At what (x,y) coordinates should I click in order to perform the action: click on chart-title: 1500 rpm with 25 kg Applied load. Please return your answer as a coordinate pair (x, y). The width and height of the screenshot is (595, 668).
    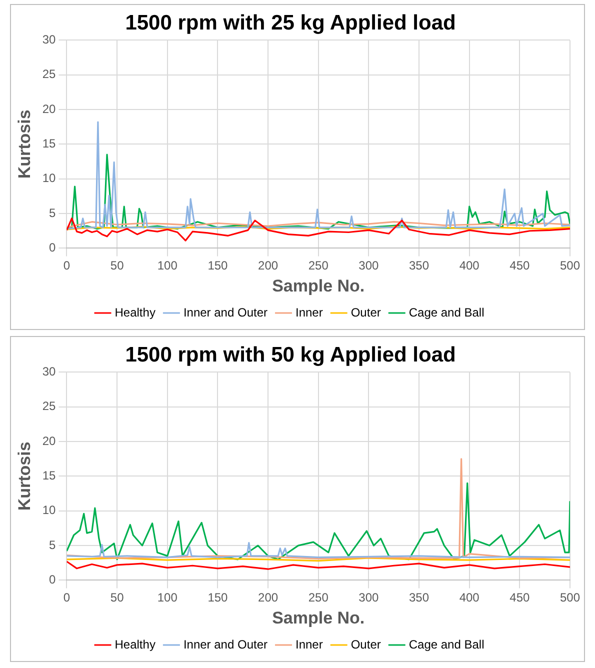
    Looking at the image, I should click on (290, 22).